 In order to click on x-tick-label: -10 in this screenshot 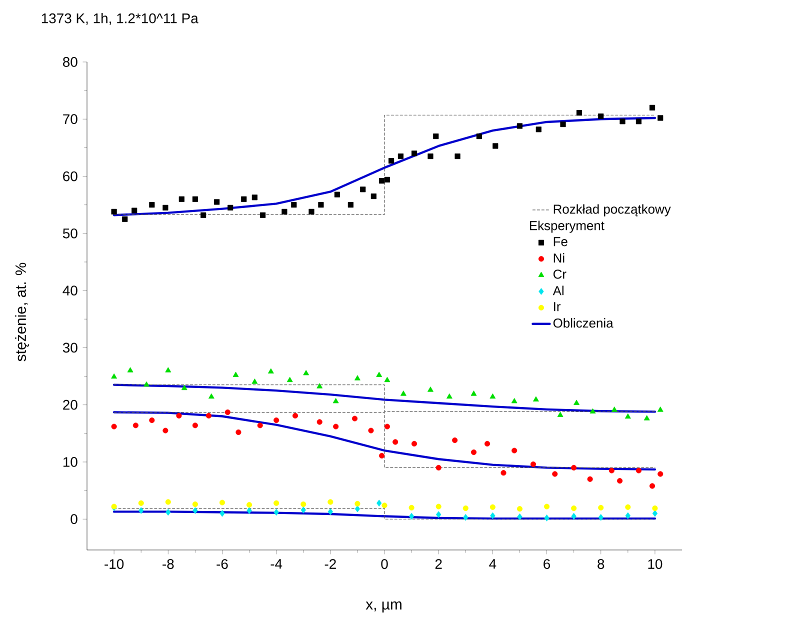, I will do `click(114, 564)`.